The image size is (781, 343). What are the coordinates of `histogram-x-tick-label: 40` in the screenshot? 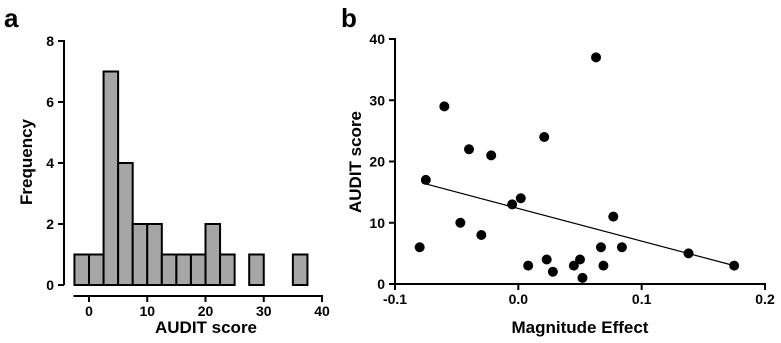 It's located at (322, 311).